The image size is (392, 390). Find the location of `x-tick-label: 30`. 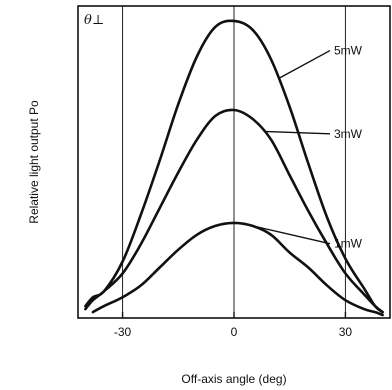

x-tick-label: 30 is located at coordinates (346, 332).